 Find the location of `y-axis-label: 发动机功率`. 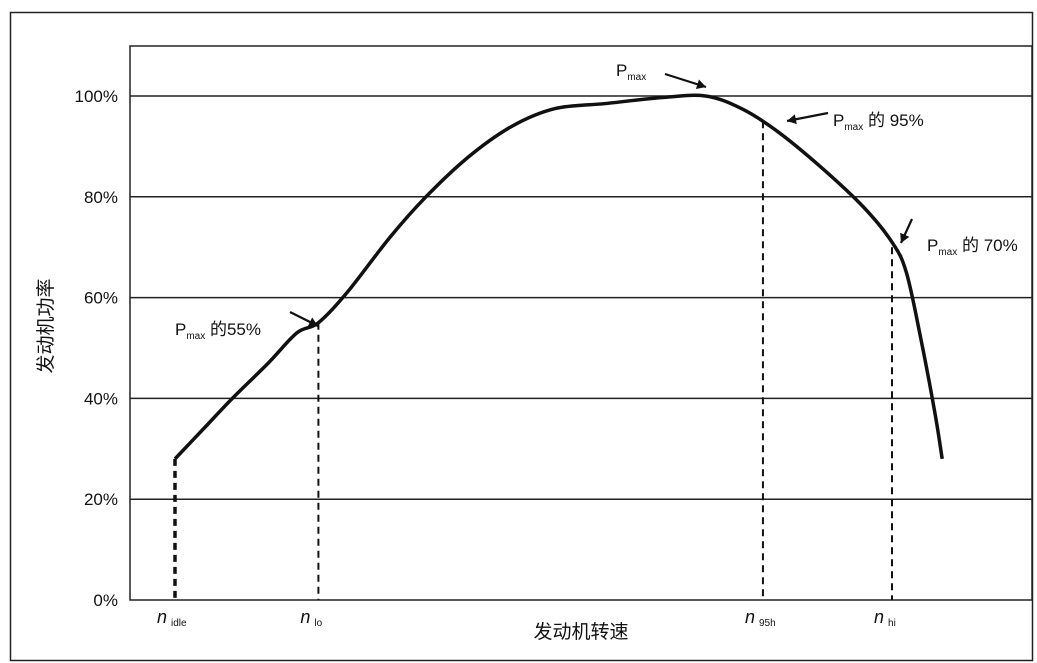

y-axis-label: 发动机功率 is located at coordinates (46, 325).